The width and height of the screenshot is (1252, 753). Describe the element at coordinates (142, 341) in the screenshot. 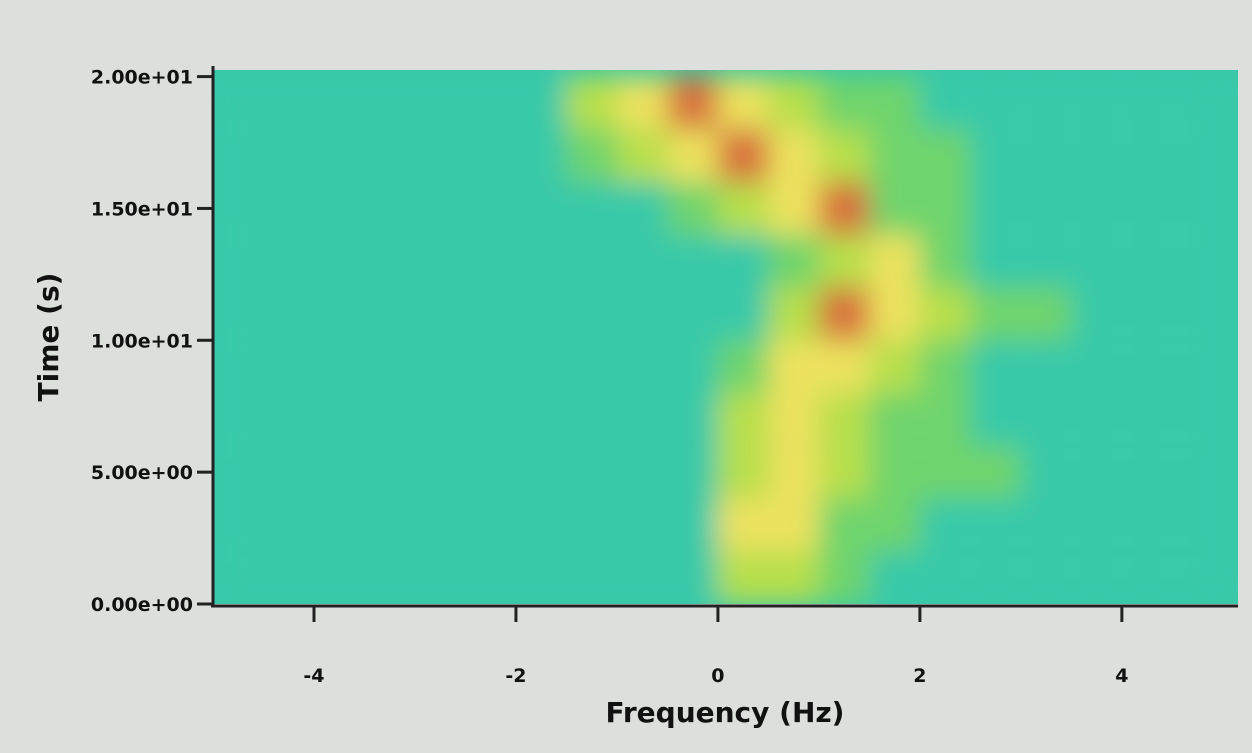

I see `y-tick-label: 1.00e+01` at that location.